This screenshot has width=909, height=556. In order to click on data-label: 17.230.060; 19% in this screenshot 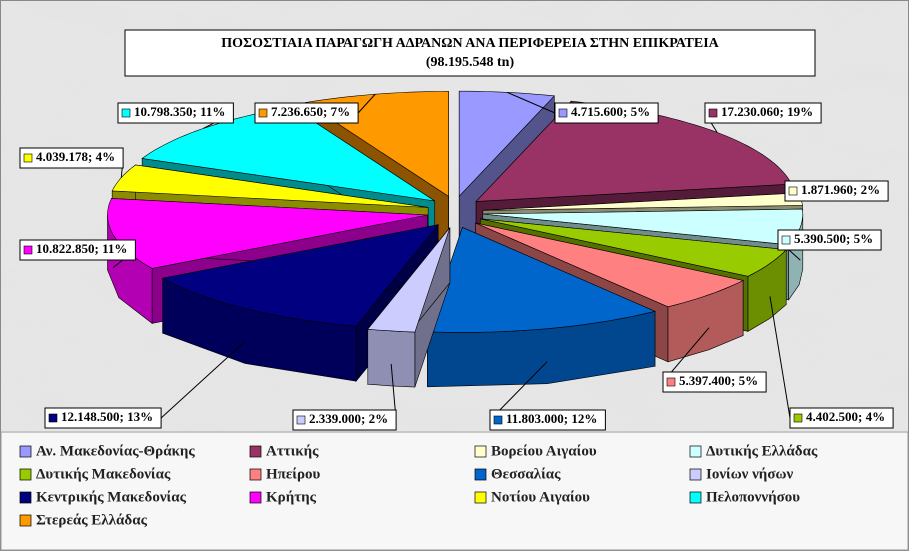, I will do `click(767, 111)`.